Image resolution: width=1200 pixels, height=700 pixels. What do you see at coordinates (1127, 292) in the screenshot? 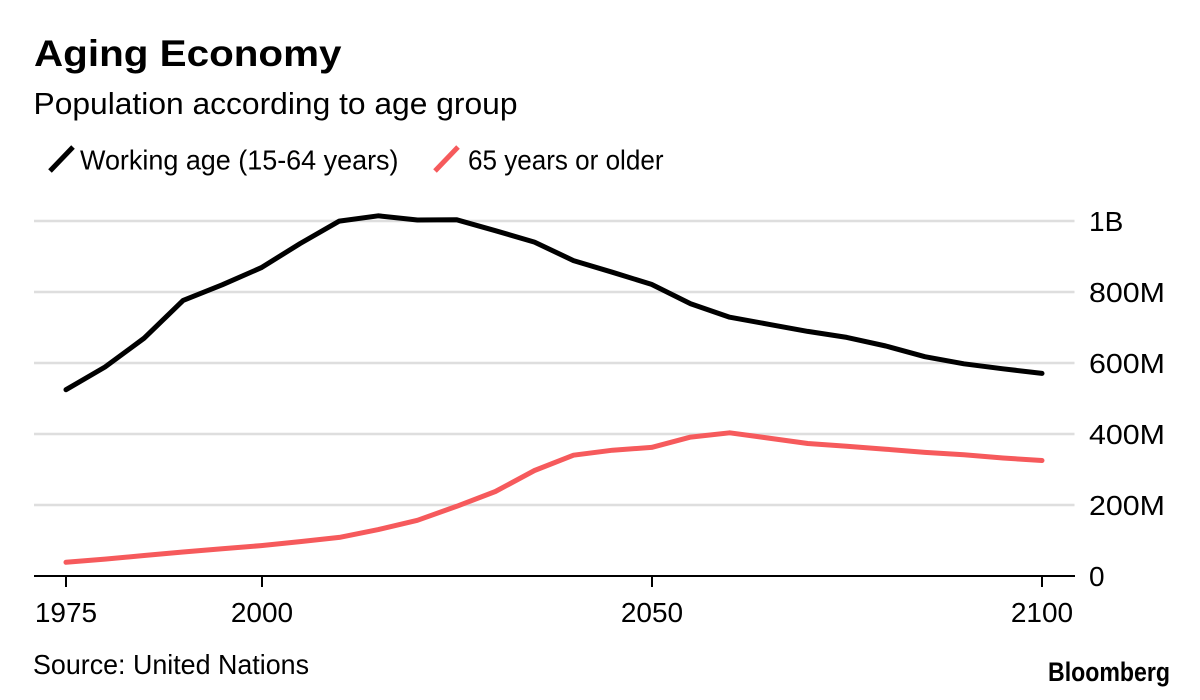
I see `svg-text: 800M` at bounding box center [1127, 292].